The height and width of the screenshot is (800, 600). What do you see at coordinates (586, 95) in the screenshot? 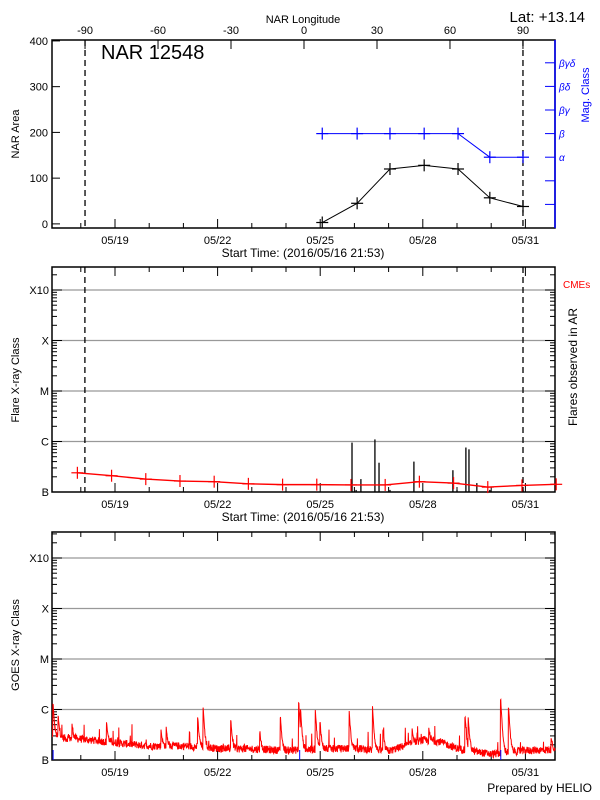
I see `mag-class-axis-title: Mag. Class` at bounding box center [586, 95].